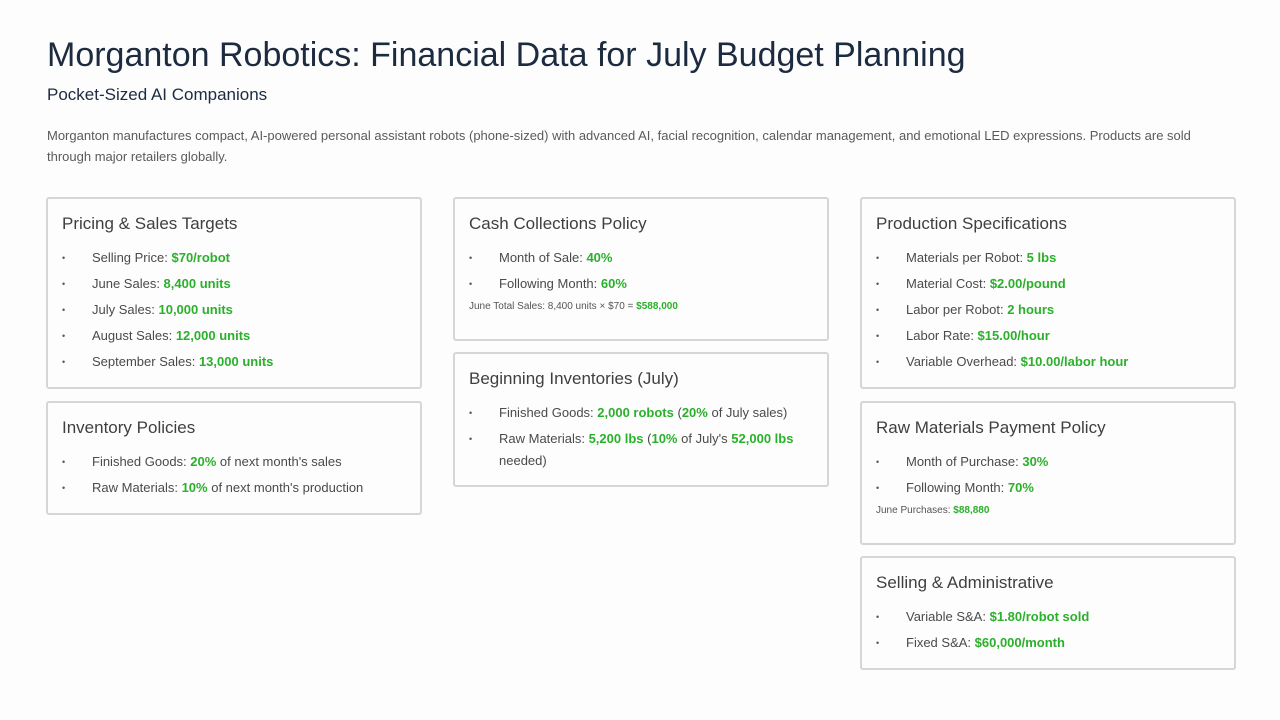 The height and width of the screenshot is (720, 1280). I want to click on item-value: $60,000/month, so click(1019, 642).